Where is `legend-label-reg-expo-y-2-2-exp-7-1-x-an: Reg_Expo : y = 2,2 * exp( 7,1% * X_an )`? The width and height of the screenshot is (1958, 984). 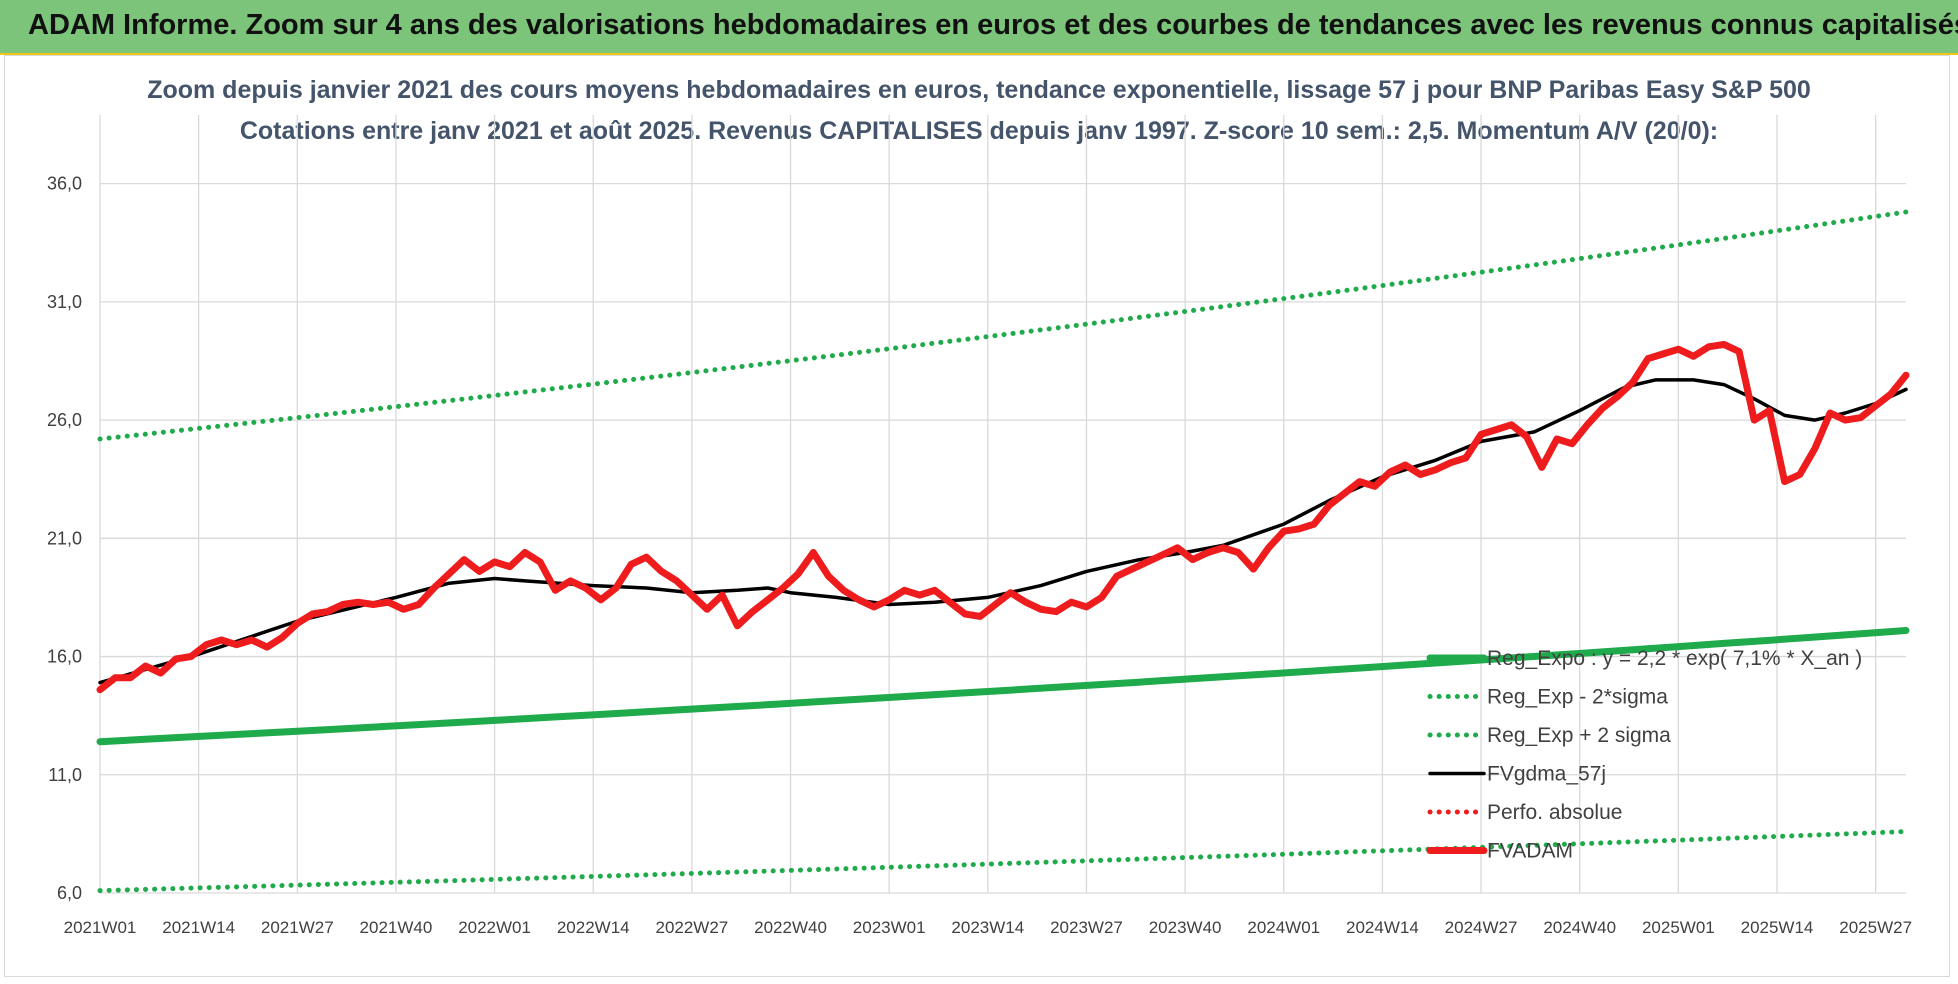
legend-label-reg-expo-y-2-2-exp-7-1-x-an: Reg_Expo : y = 2,2 * exp( 7,1% * X_an ) is located at coordinates (1674, 658).